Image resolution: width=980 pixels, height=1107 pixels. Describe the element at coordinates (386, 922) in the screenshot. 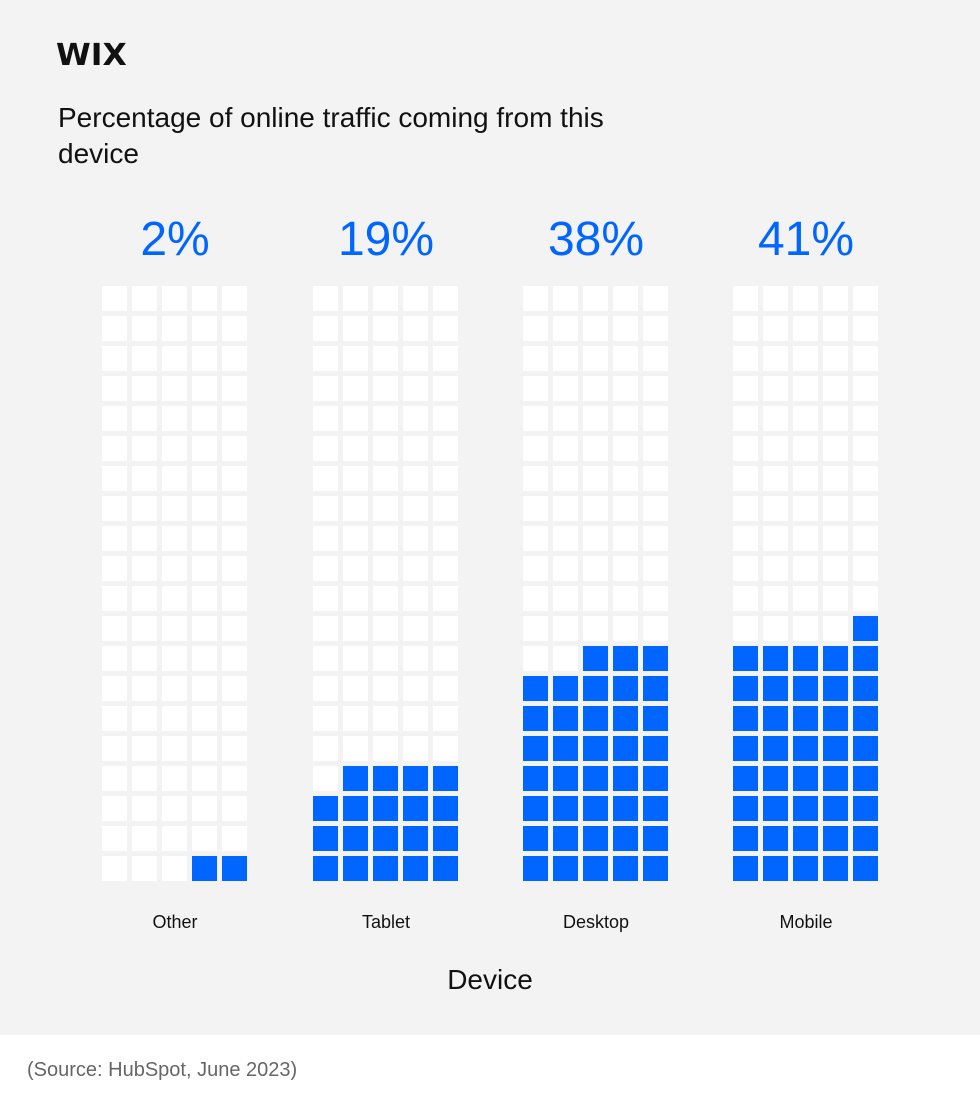

I see `category-label: Tablet` at that location.